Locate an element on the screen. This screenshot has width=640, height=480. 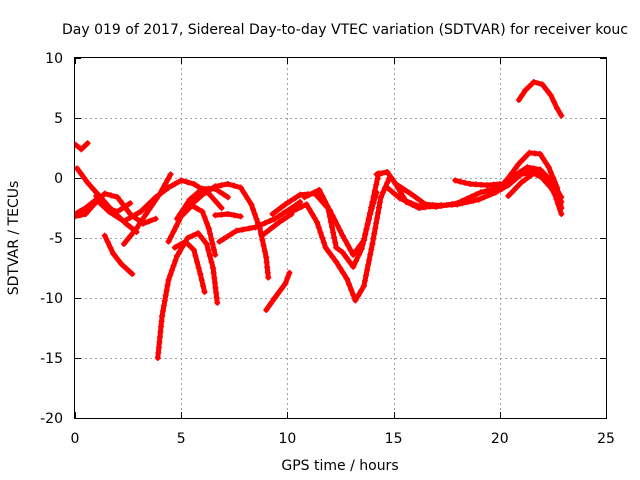
markers-arc-f is located at coordinates (118, 254).